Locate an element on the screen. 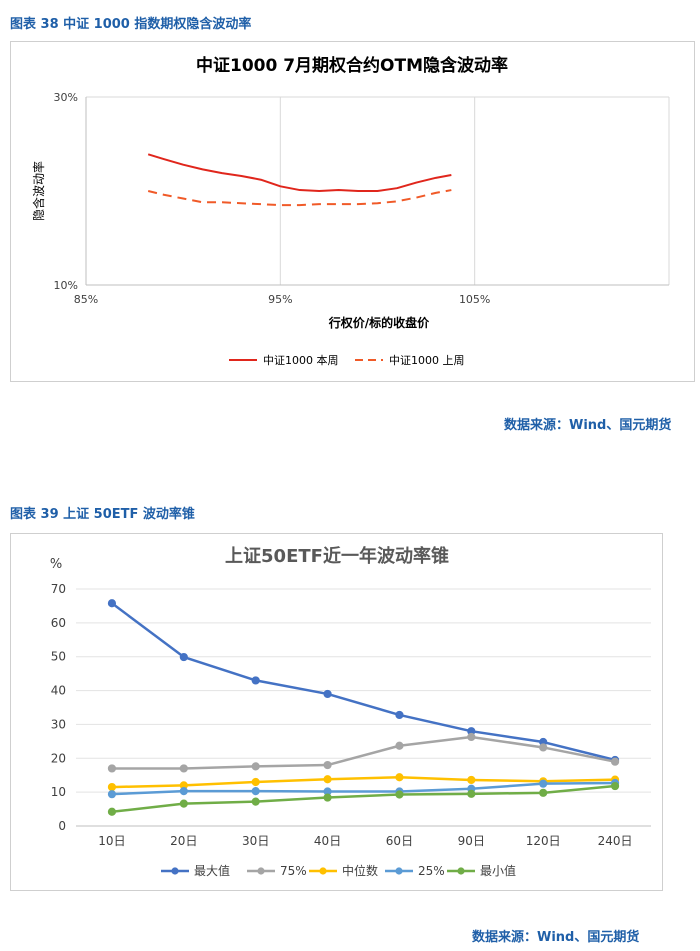  chart2-legend-label: 最大值 is located at coordinates (212, 870).